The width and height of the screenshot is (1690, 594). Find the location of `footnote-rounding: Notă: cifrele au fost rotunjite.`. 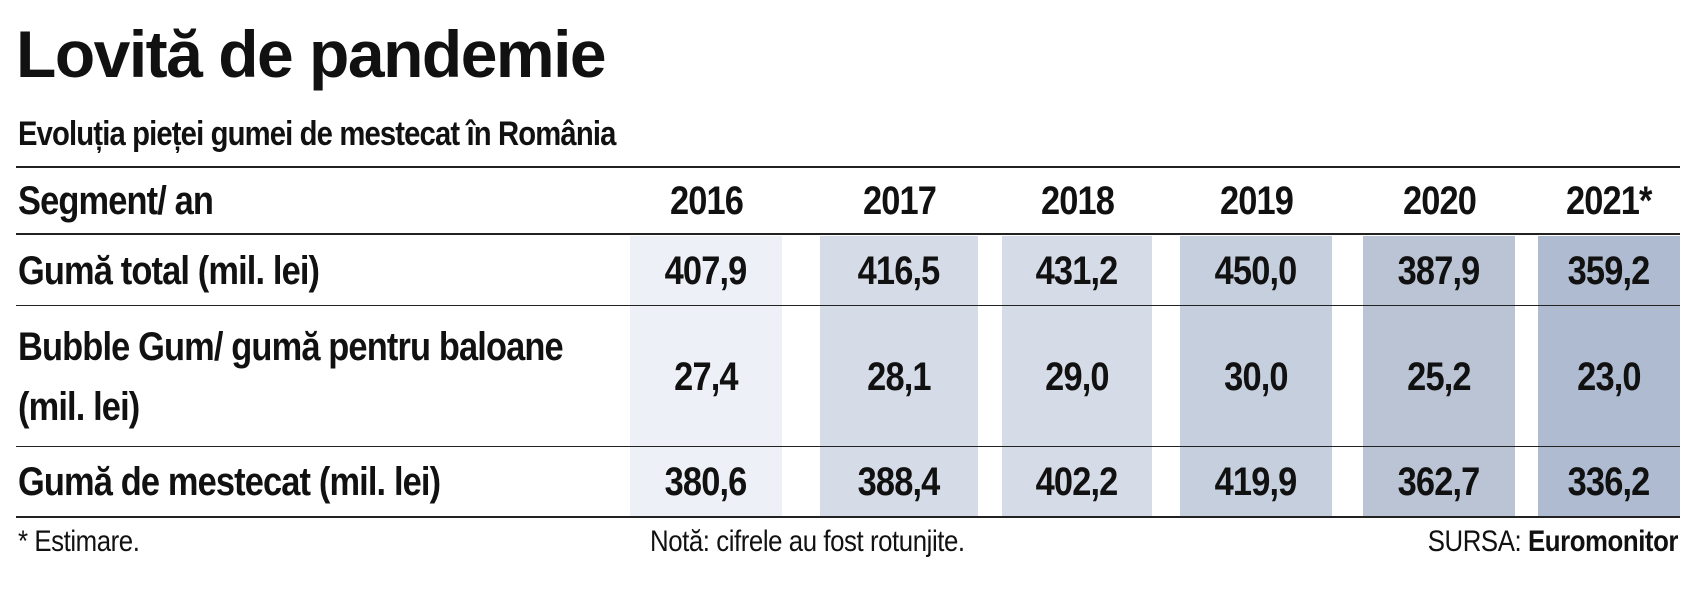

footnote-rounding: Notă: cifrele au fost rotunjite. is located at coordinates (833, 542).